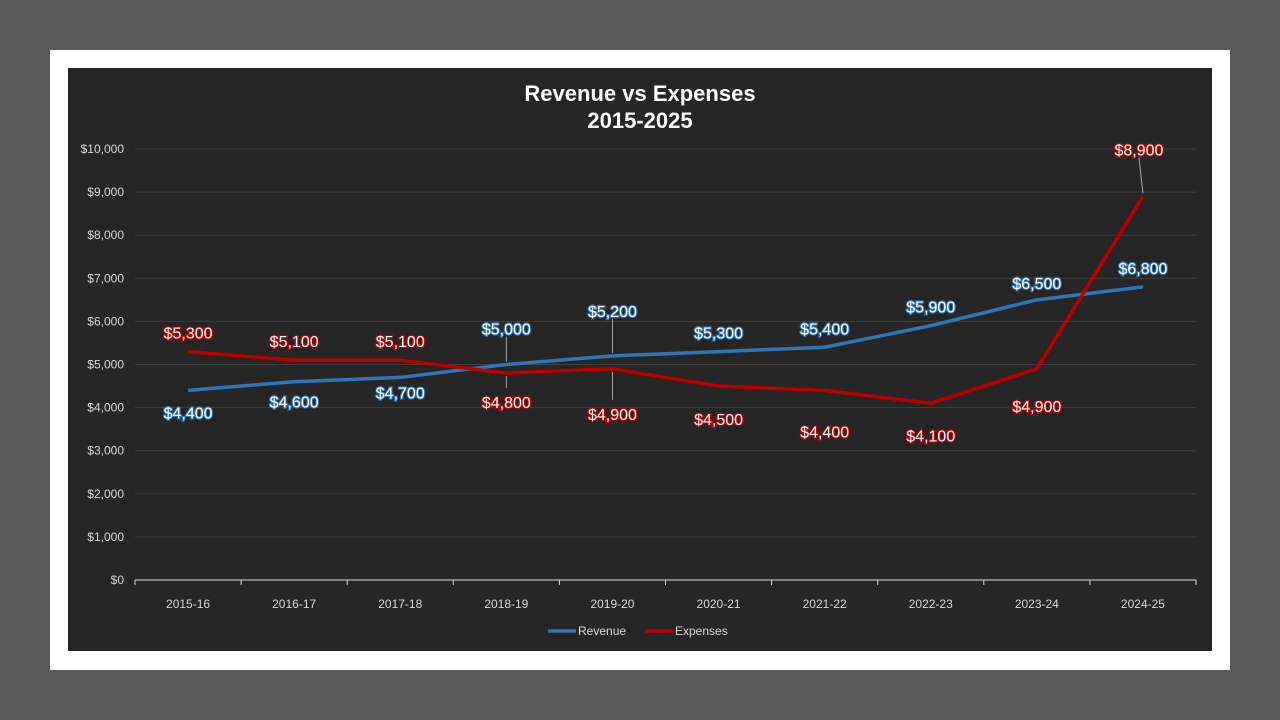 This screenshot has width=1280, height=720. What do you see at coordinates (639, 120) in the screenshot?
I see `chart-subtitle: 2015-2025` at bounding box center [639, 120].